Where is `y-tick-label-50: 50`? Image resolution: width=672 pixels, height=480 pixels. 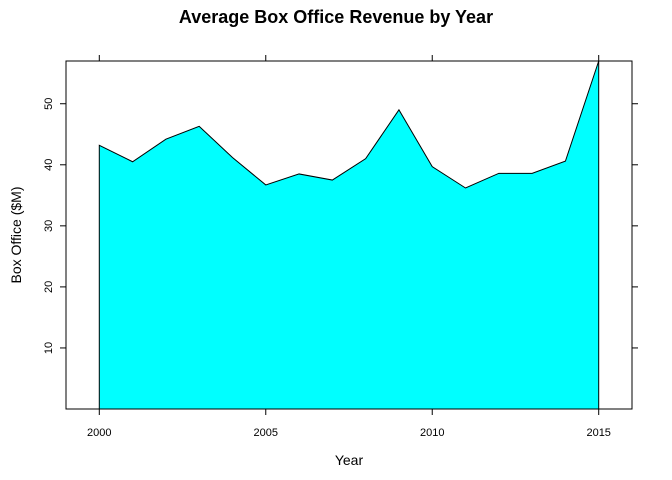
y-tick-label-50: 50 is located at coordinates (49, 104).